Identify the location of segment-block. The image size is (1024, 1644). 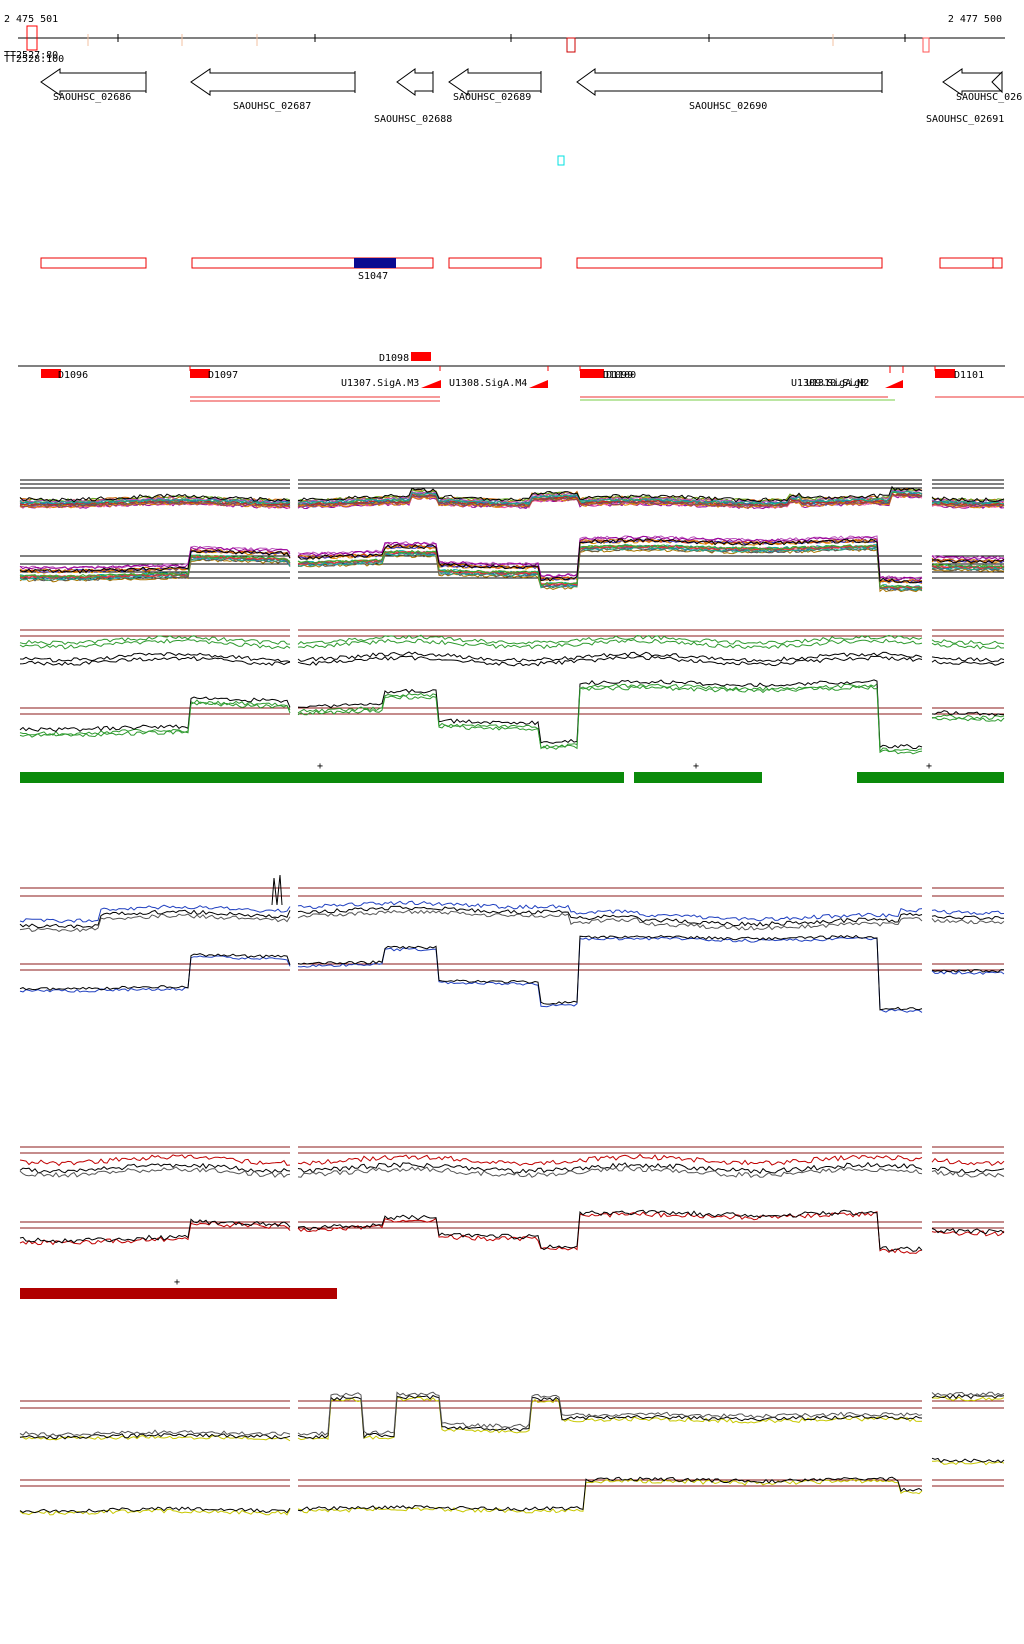
(375, 263).